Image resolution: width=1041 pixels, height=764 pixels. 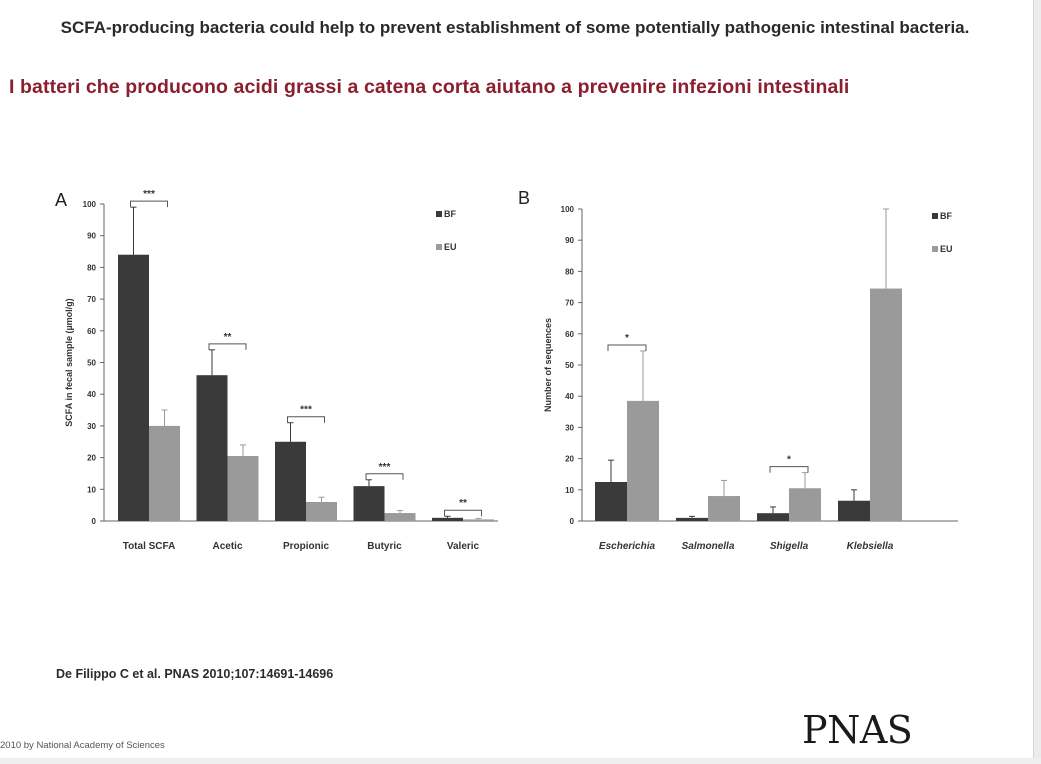 I want to click on panel-a-legend-label-eu: EU, so click(x=450, y=247).